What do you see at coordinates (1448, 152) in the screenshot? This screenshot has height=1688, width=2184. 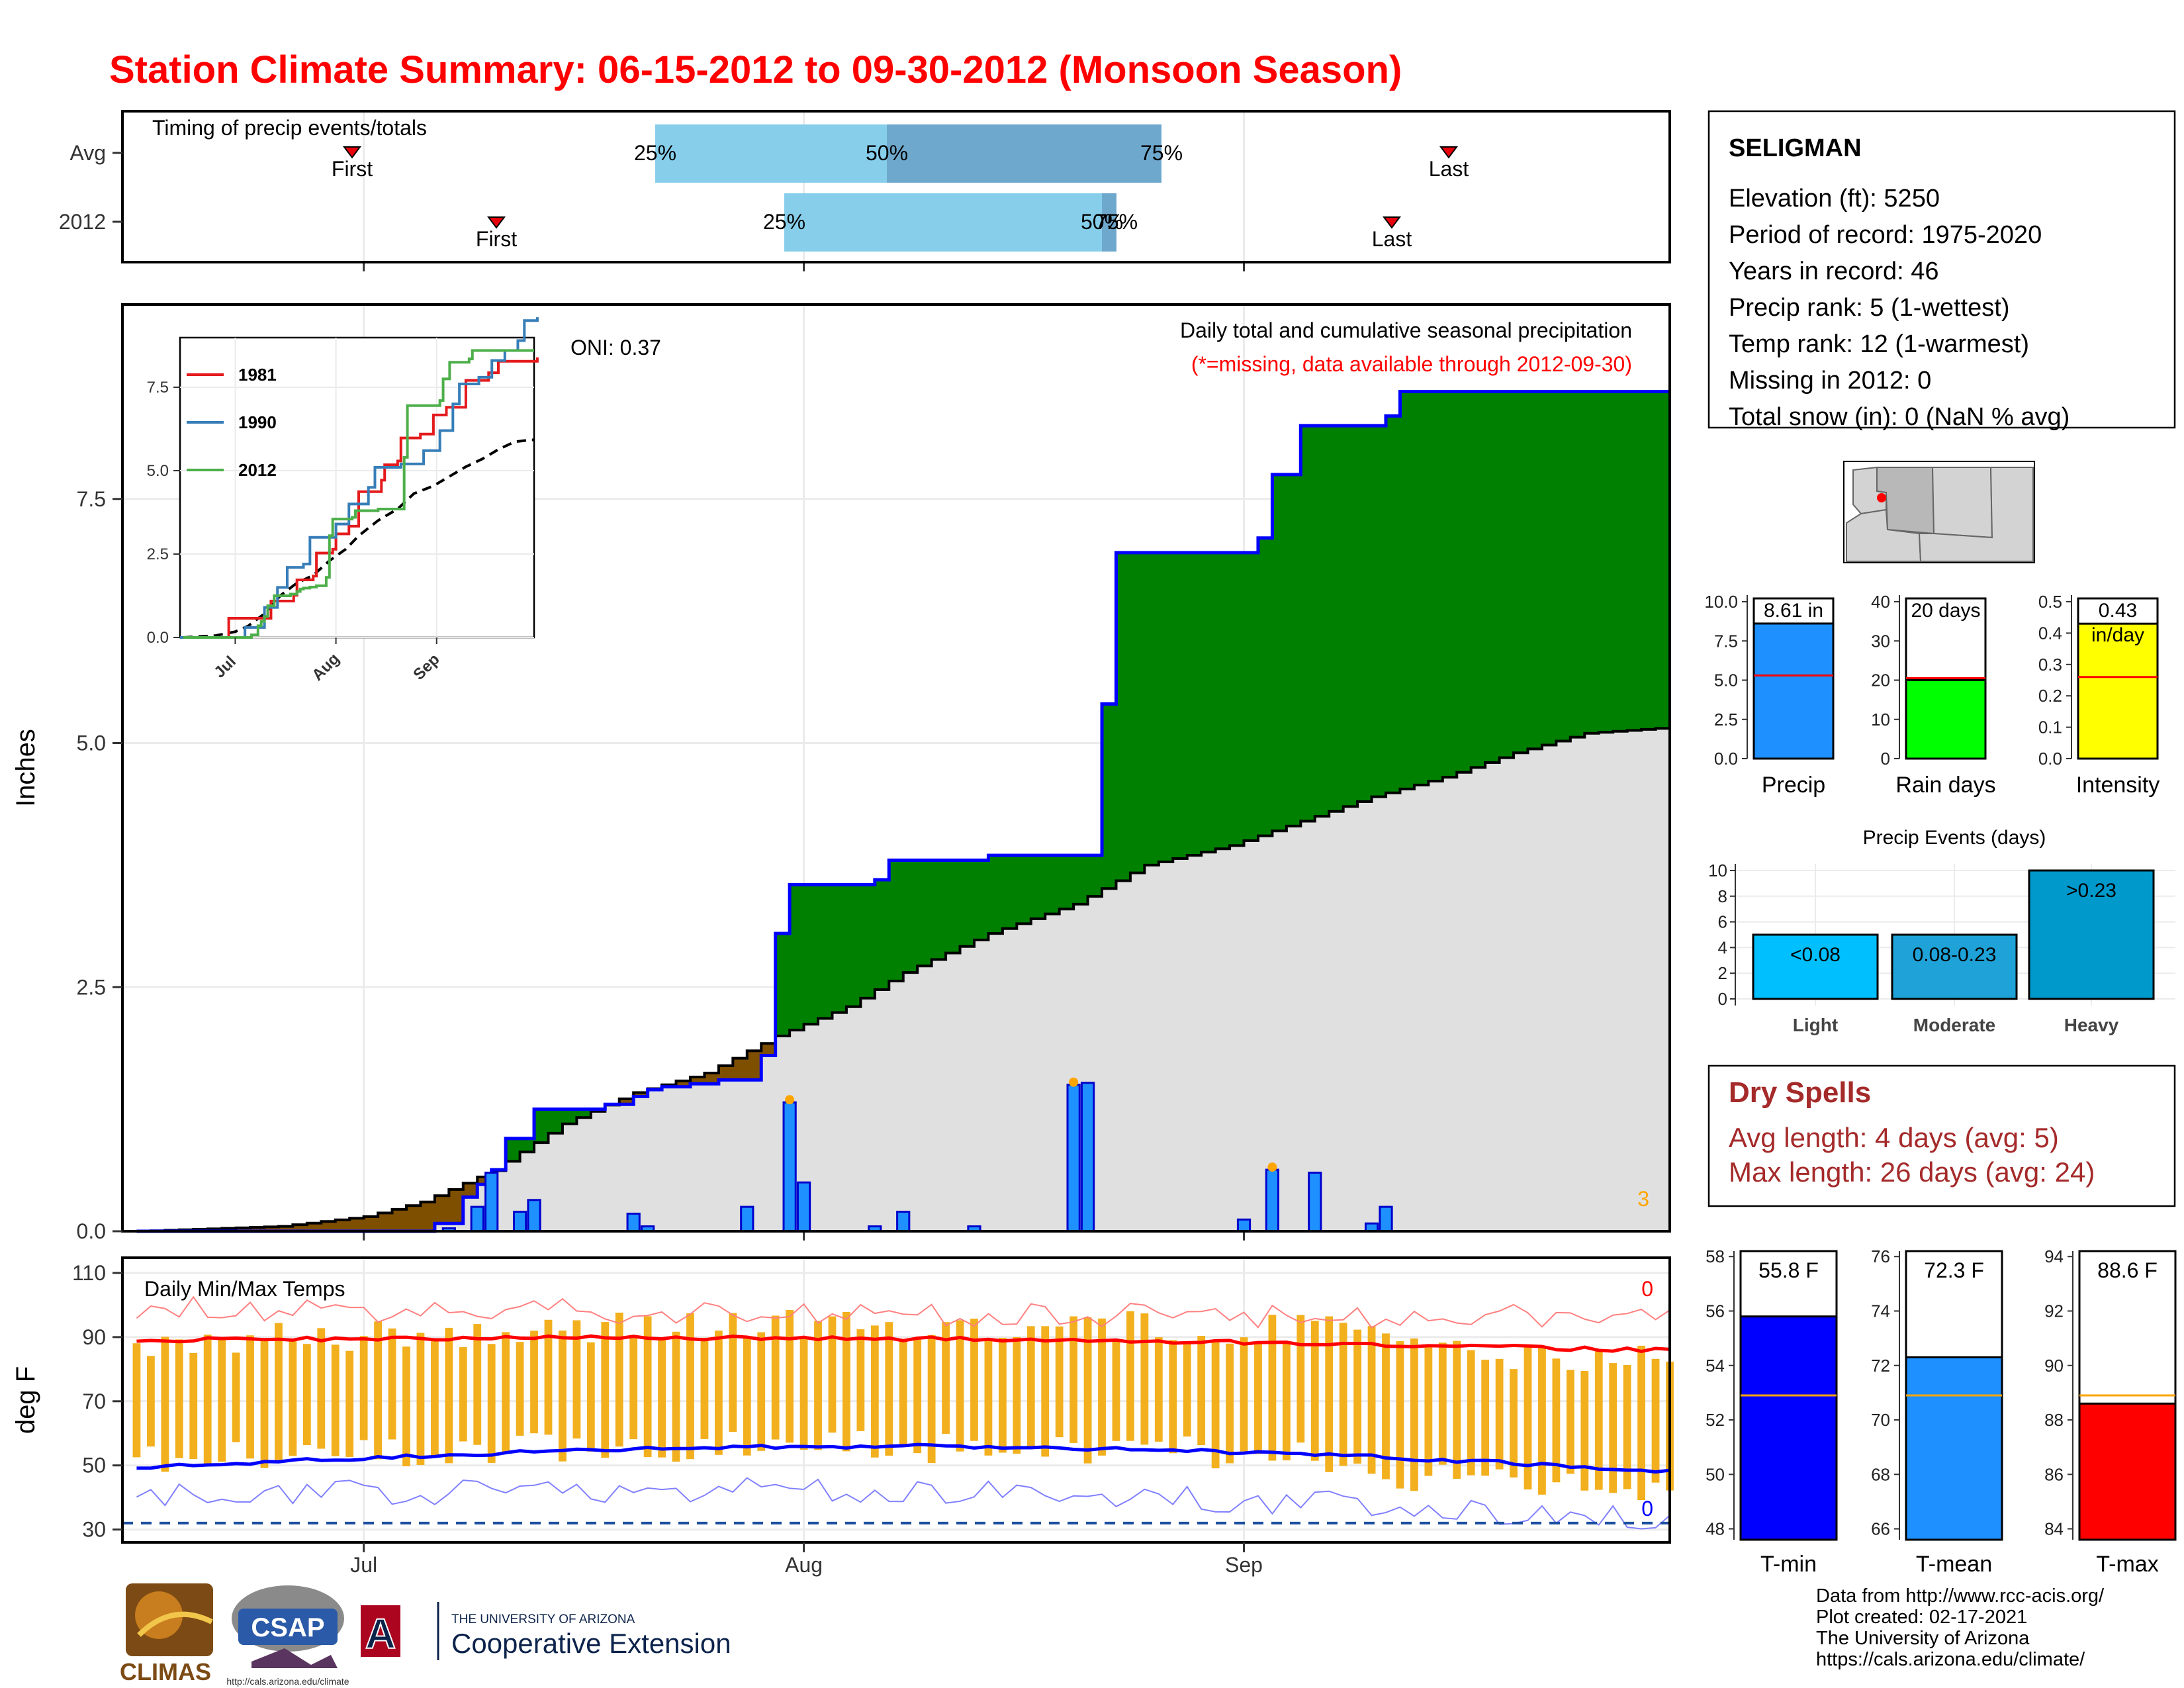 I see `avg-last-marker-icon` at bounding box center [1448, 152].